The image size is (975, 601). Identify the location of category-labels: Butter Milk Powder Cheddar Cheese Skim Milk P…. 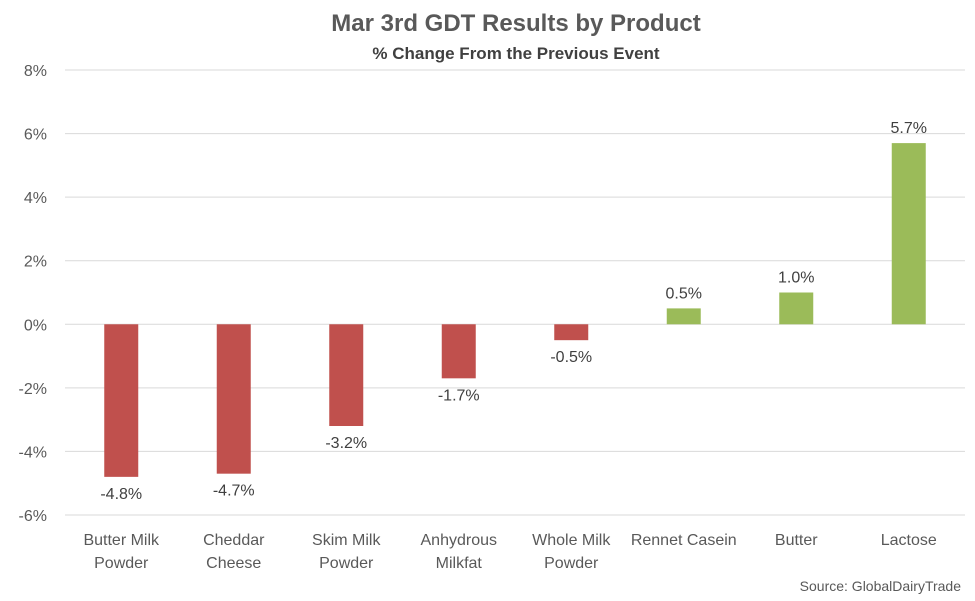
(509, 552).